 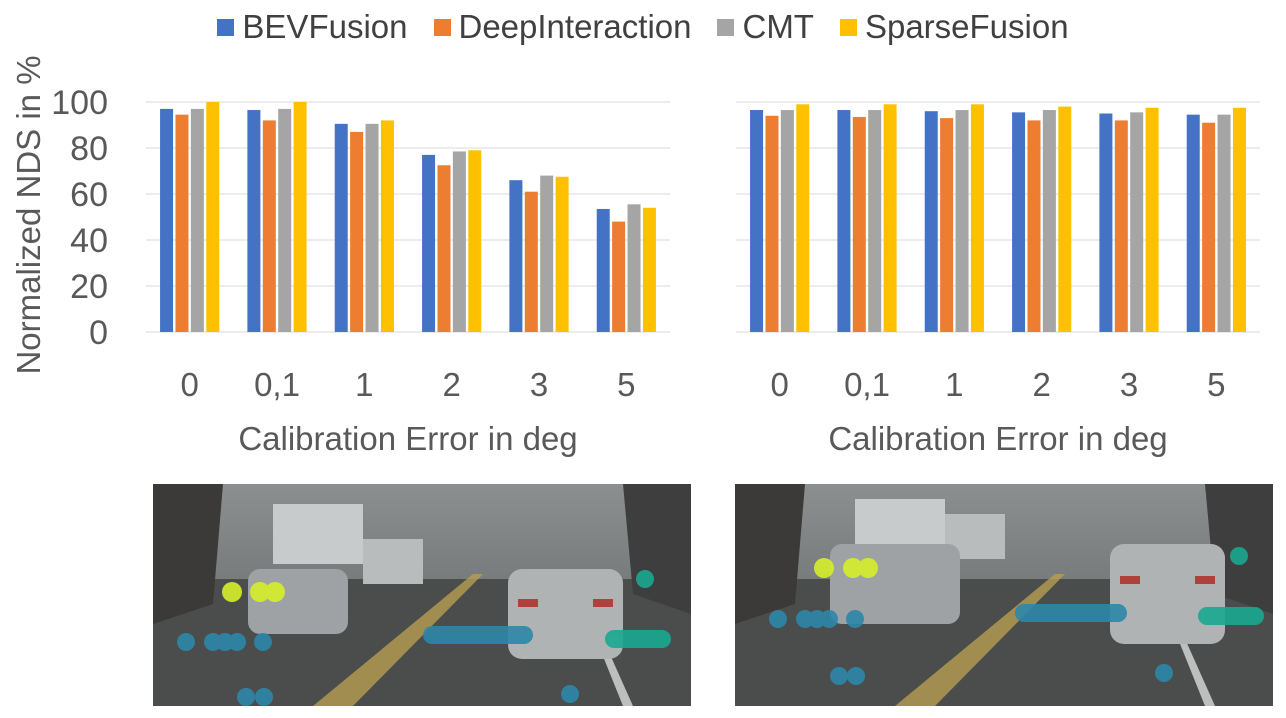 What do you see at coordinates (364, 384) in the screenshot?
I see `left-xtick-2: 1` at bounding box center [364, 384].